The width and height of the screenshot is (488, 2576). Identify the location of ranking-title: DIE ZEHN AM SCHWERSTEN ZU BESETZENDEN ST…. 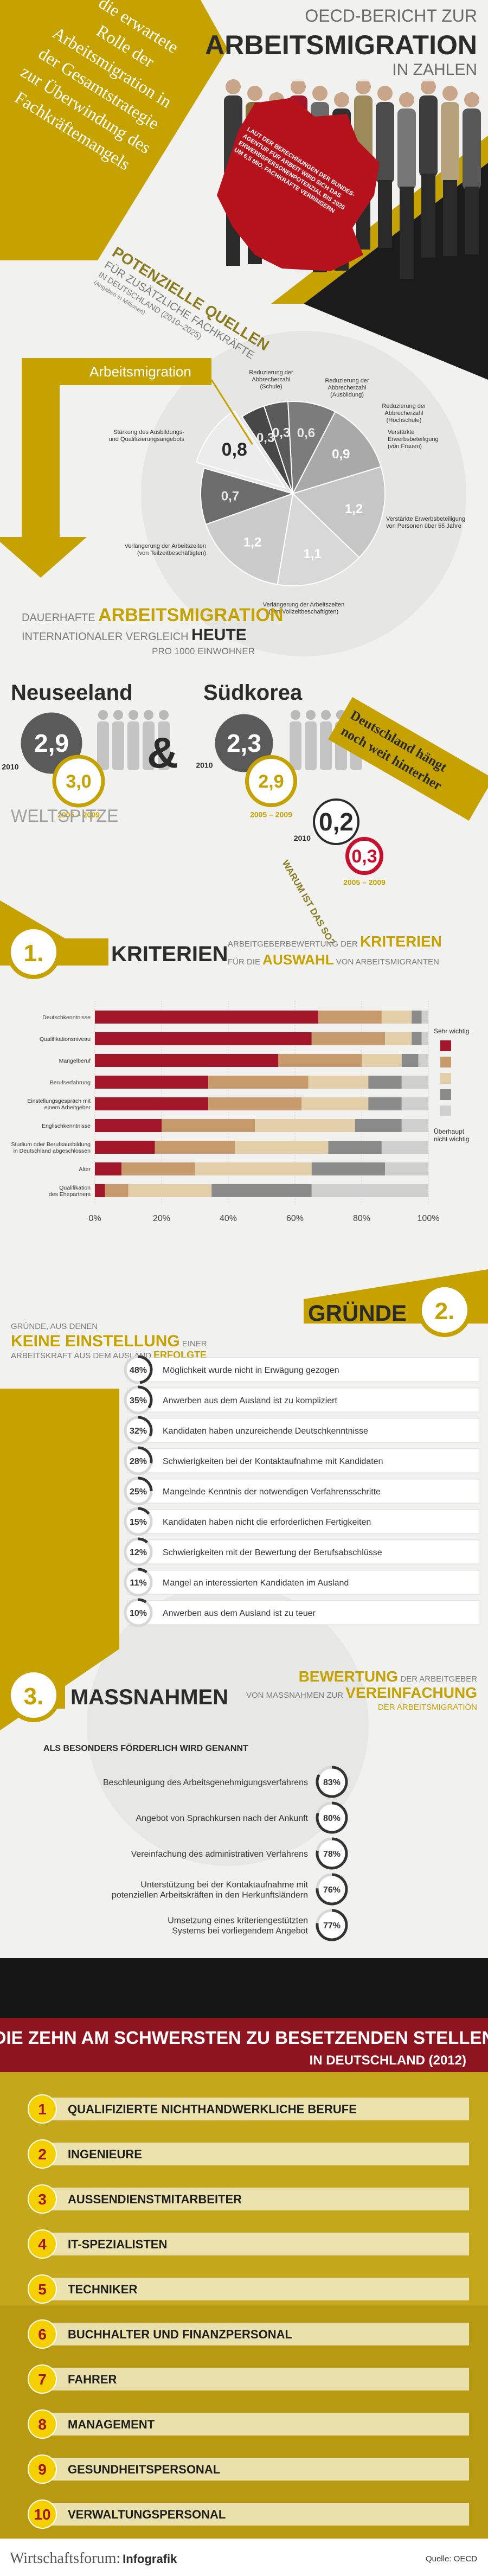
(244, 2038).